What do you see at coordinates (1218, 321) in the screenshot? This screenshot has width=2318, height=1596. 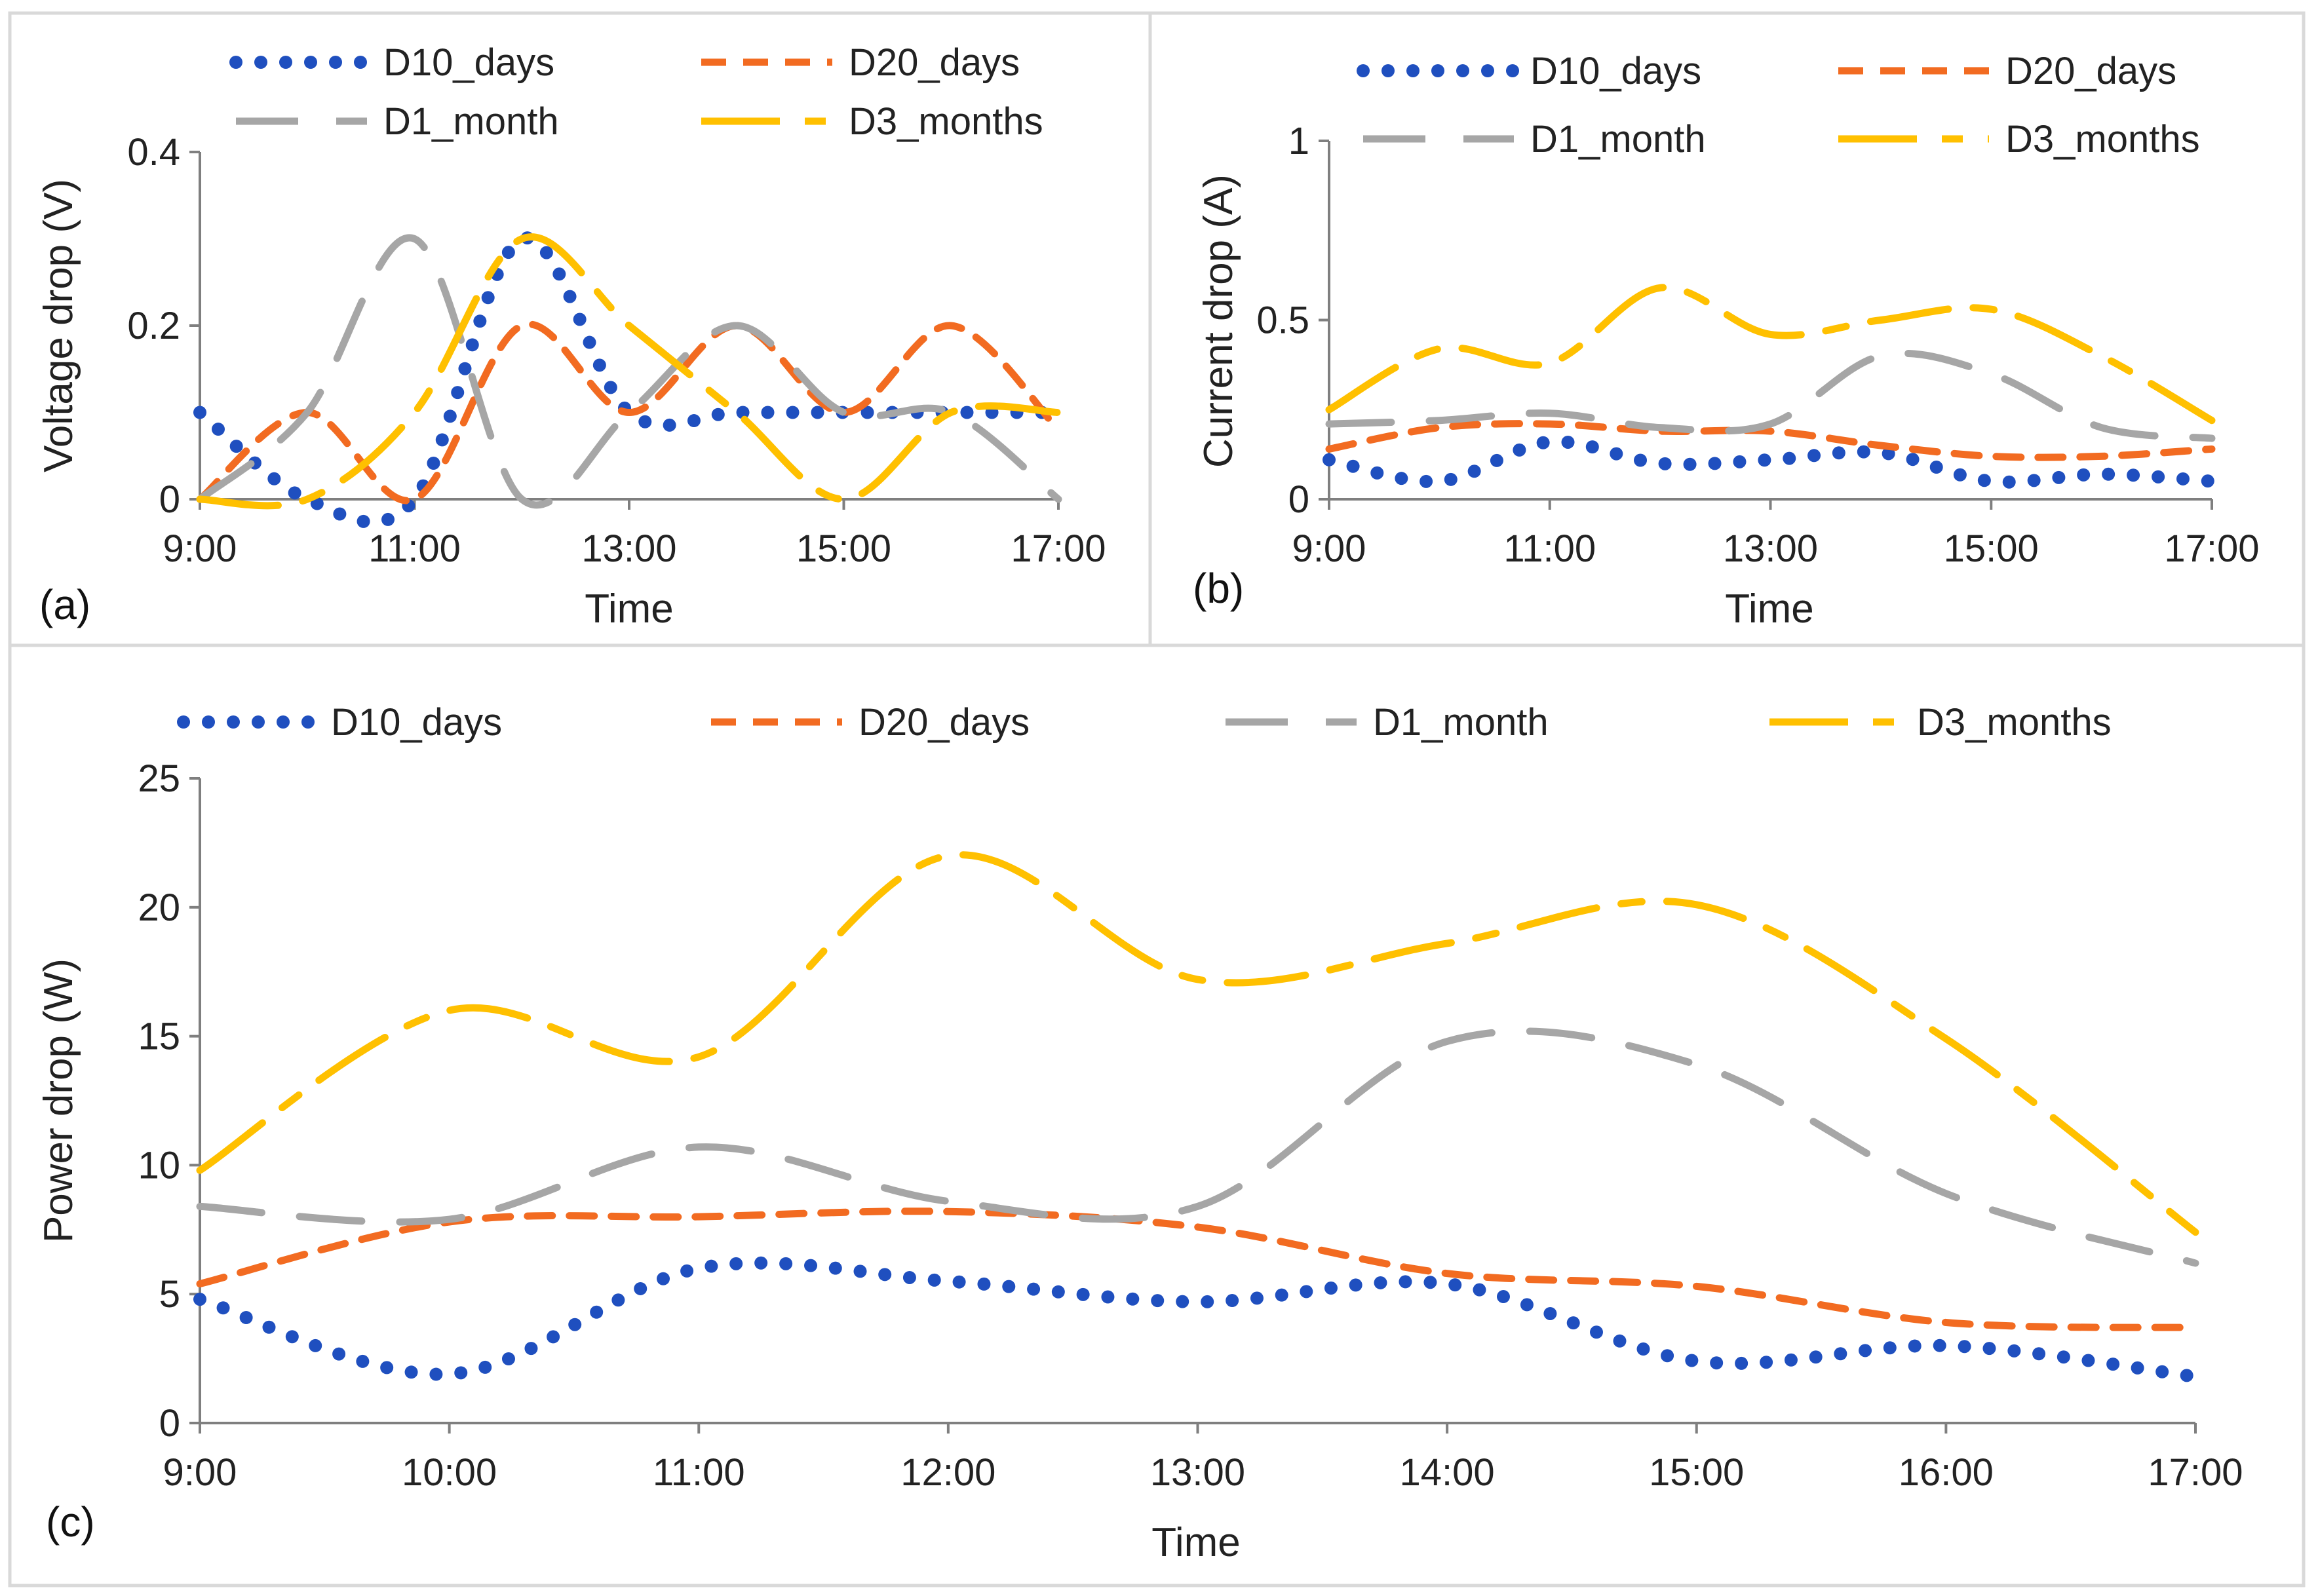 I see `panel-b-y-axis-title: Current drop (A)` at bounding box center [1218, 321].